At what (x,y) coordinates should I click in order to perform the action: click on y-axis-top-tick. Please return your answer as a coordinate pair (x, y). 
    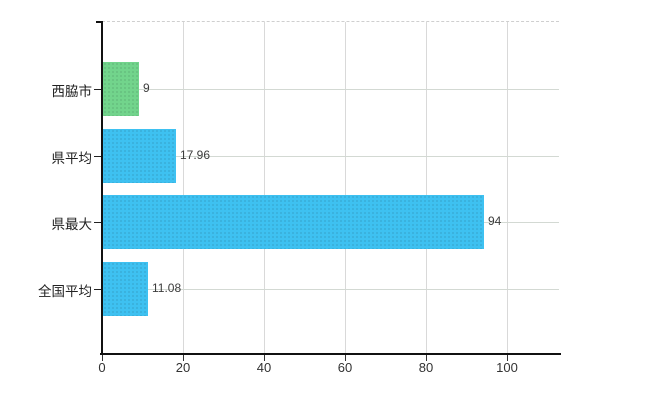
    Looking at the image, I should click on (99, 22).